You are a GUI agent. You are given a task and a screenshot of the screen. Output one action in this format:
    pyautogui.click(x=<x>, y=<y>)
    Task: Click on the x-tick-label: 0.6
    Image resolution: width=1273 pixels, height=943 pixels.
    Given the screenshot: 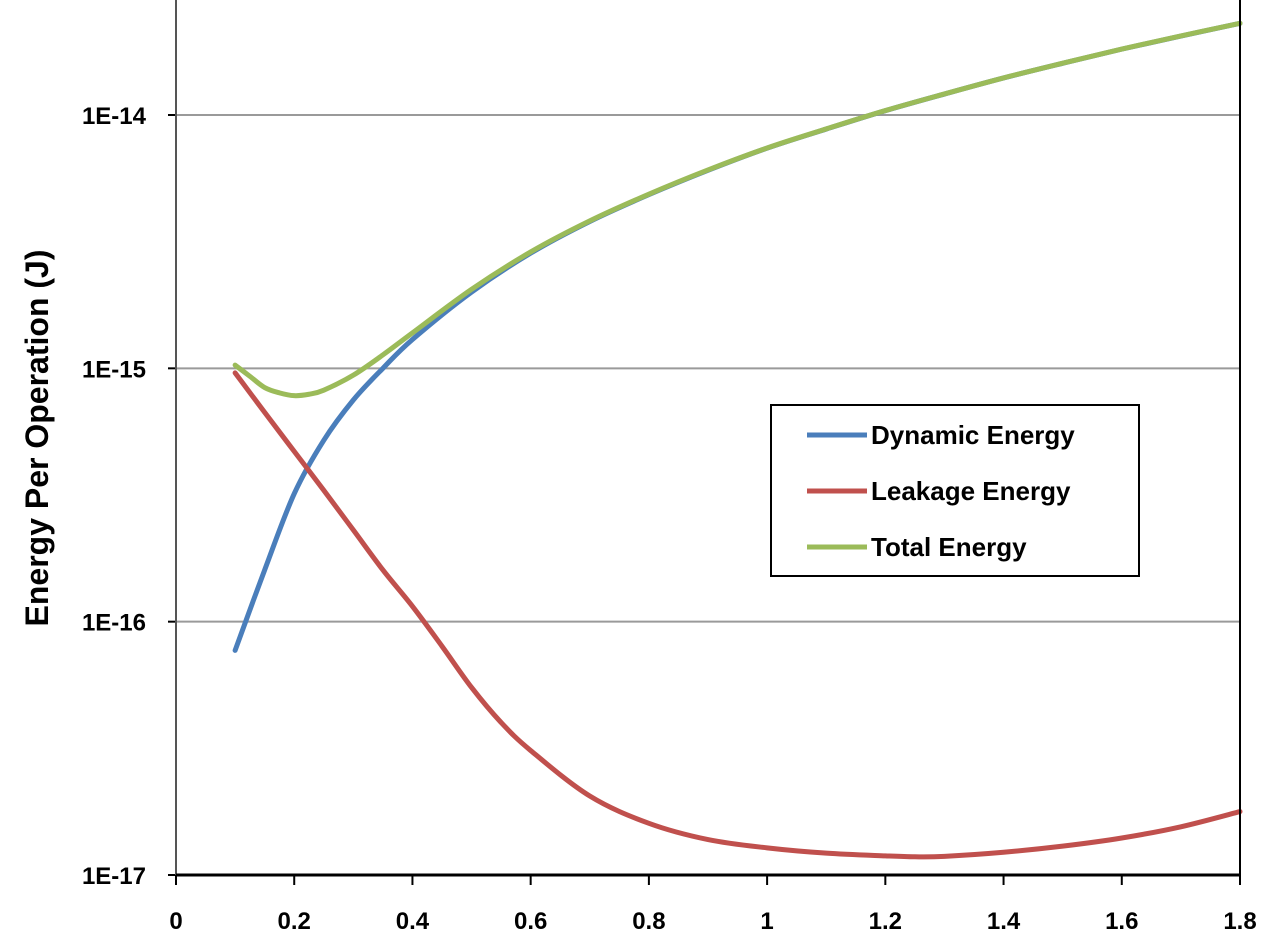 What is the action you would take?
    pyautogui.click(x=530, y=921)
    